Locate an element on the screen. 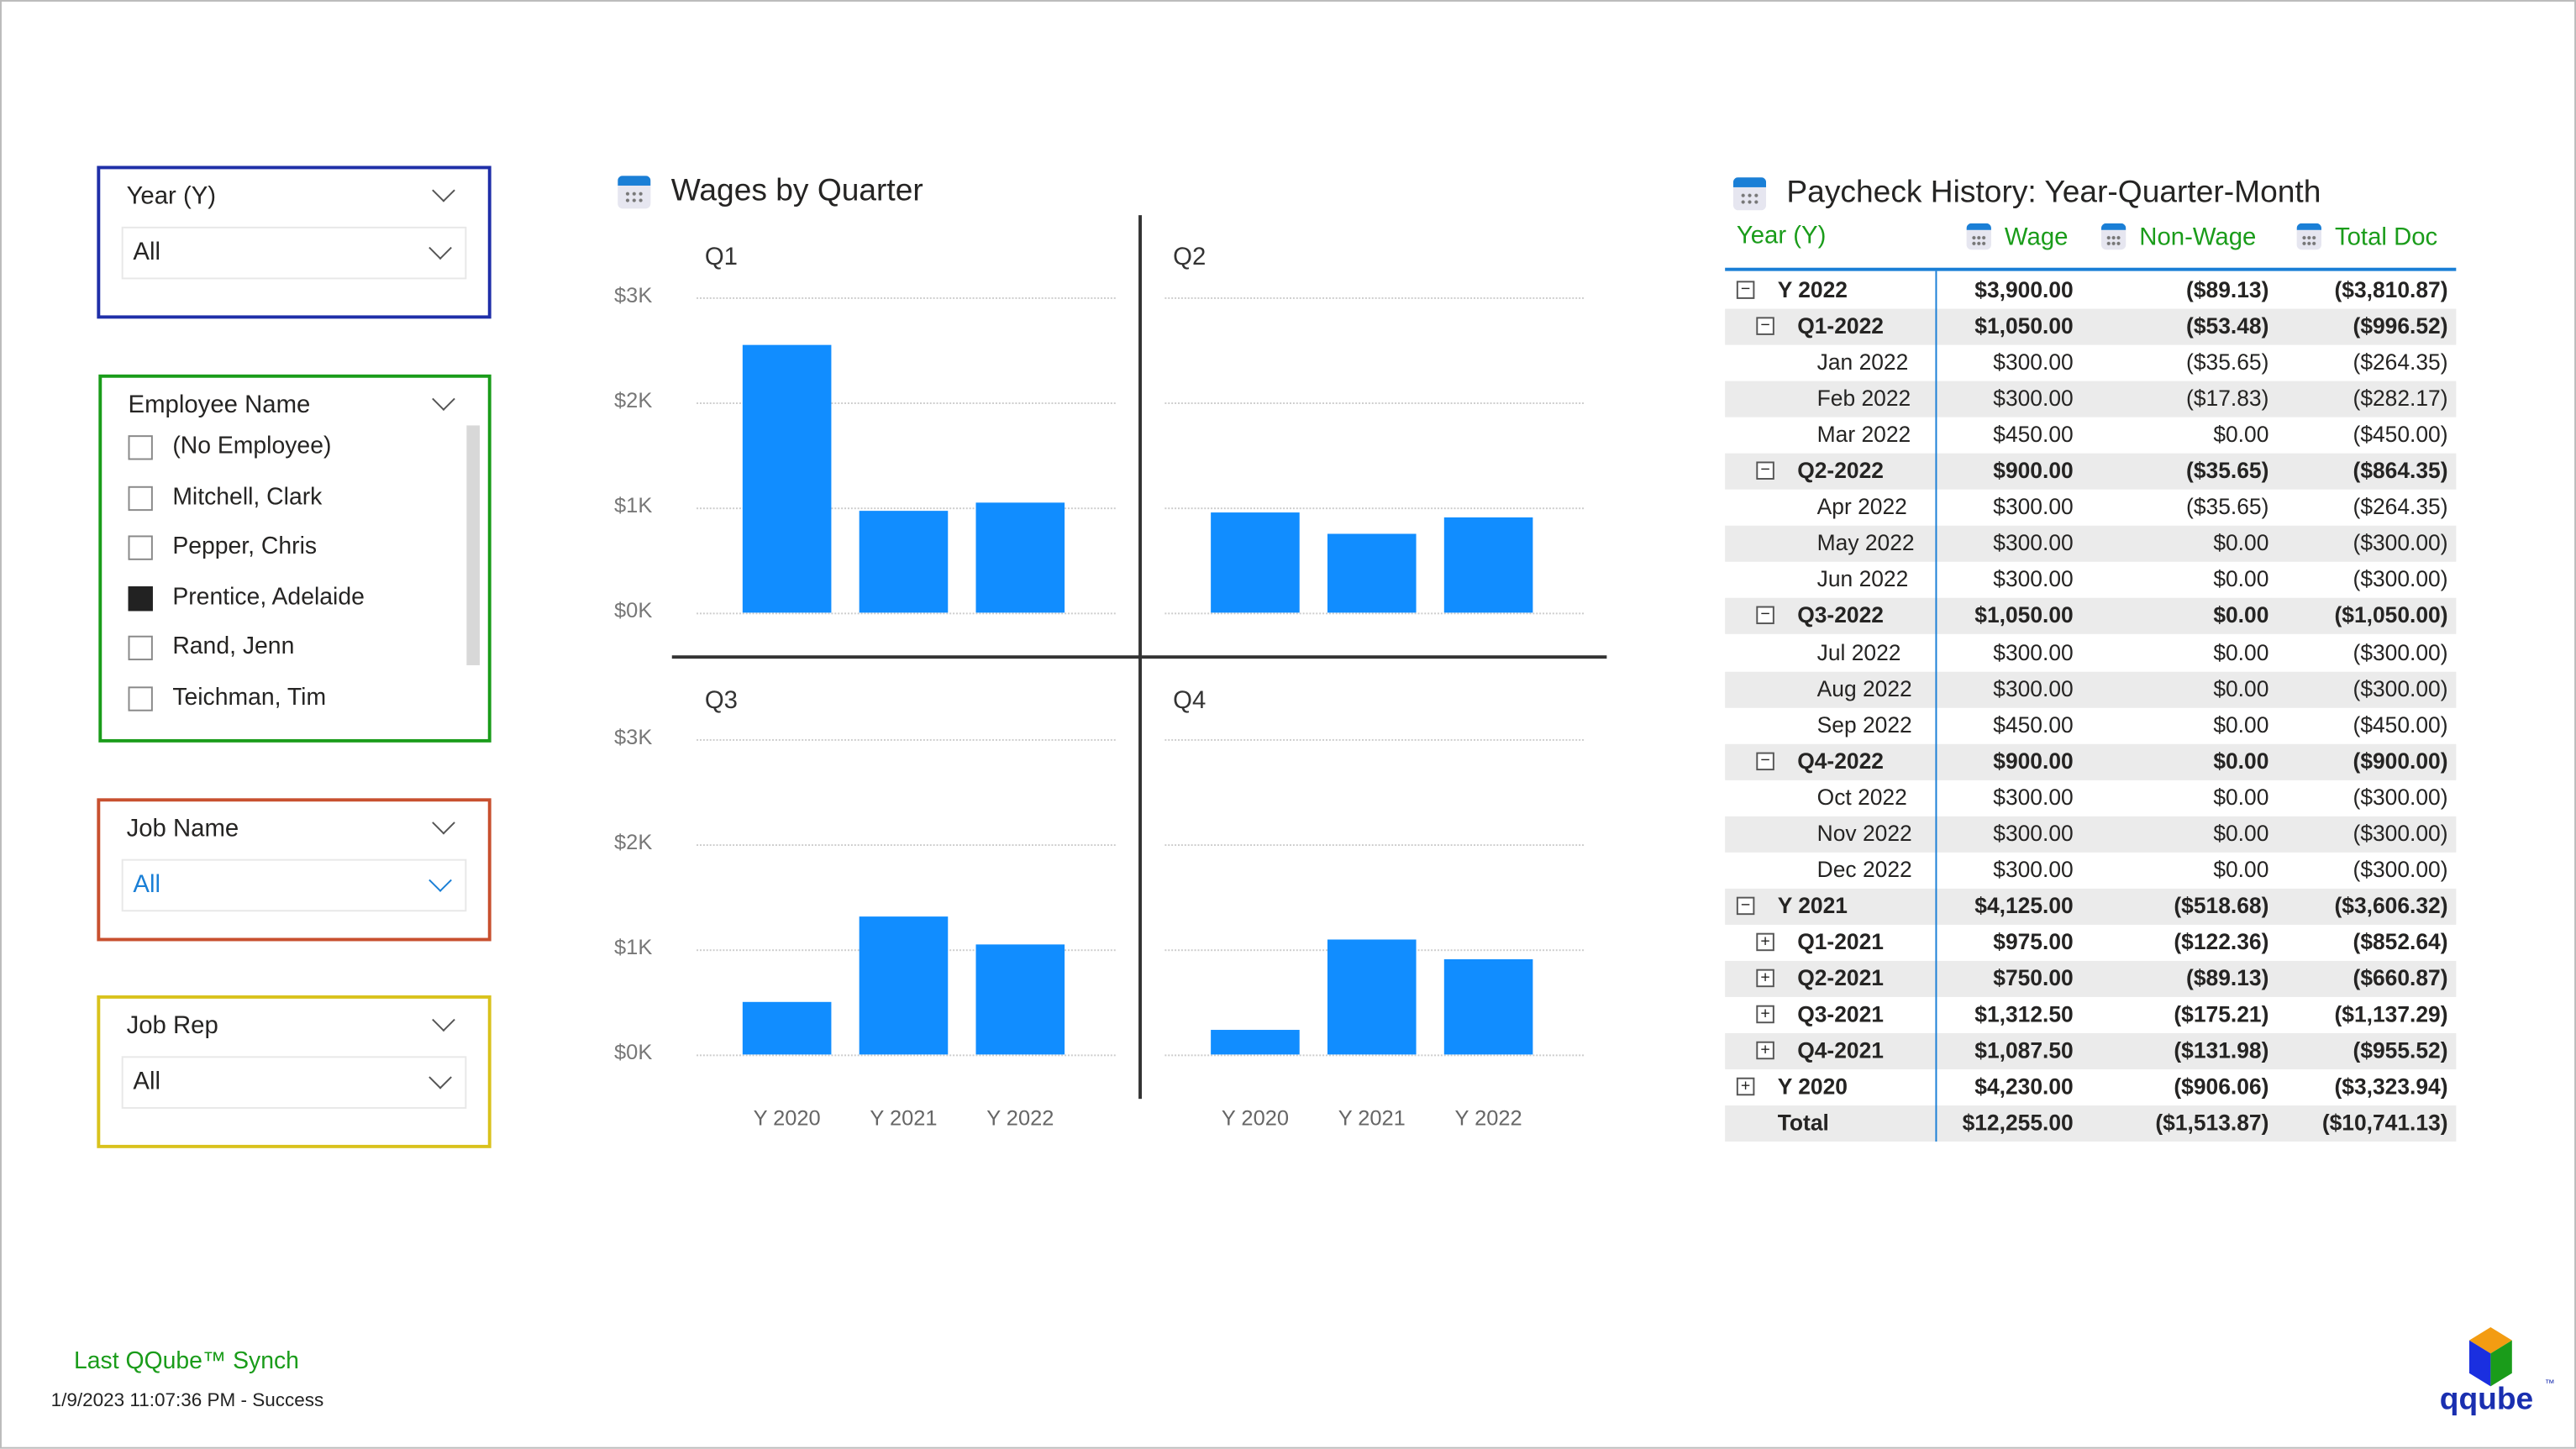 Image resolution: width=2576 pixels, height=1449 pixels. y-tick-label: $2K is located at coordinates (633, 399).